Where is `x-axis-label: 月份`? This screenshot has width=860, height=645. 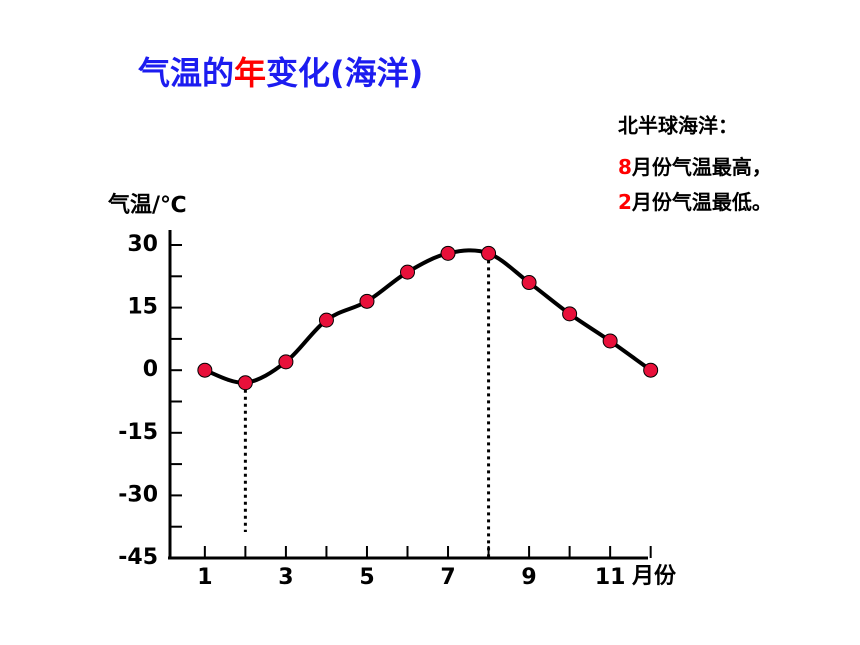
x-axis-label: 月份 is located at coordinates (654, 576).